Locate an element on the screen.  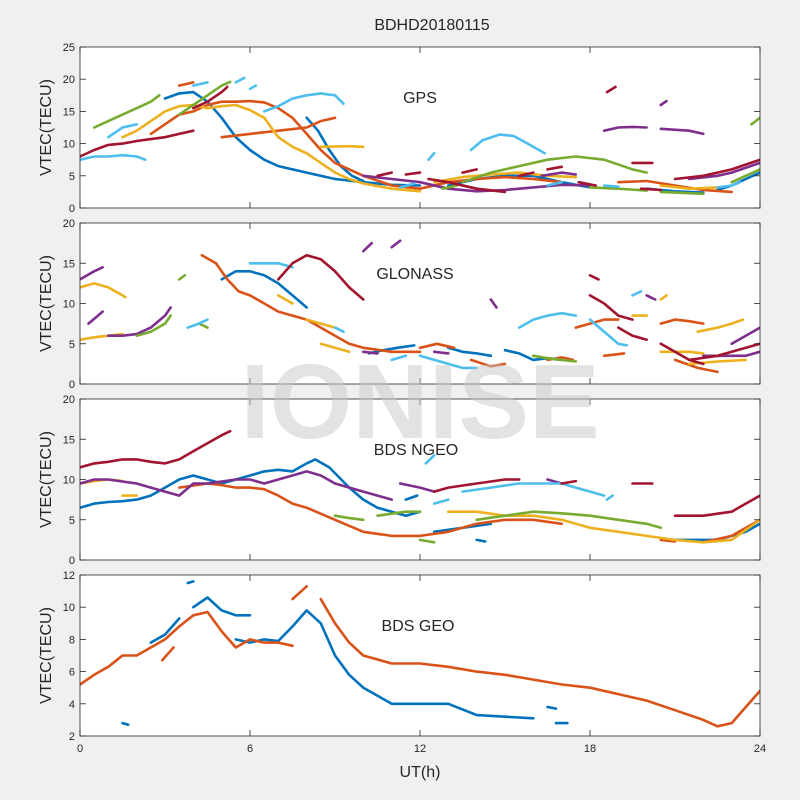
x-tick-label: 18 is located at coordinates (590, 749).